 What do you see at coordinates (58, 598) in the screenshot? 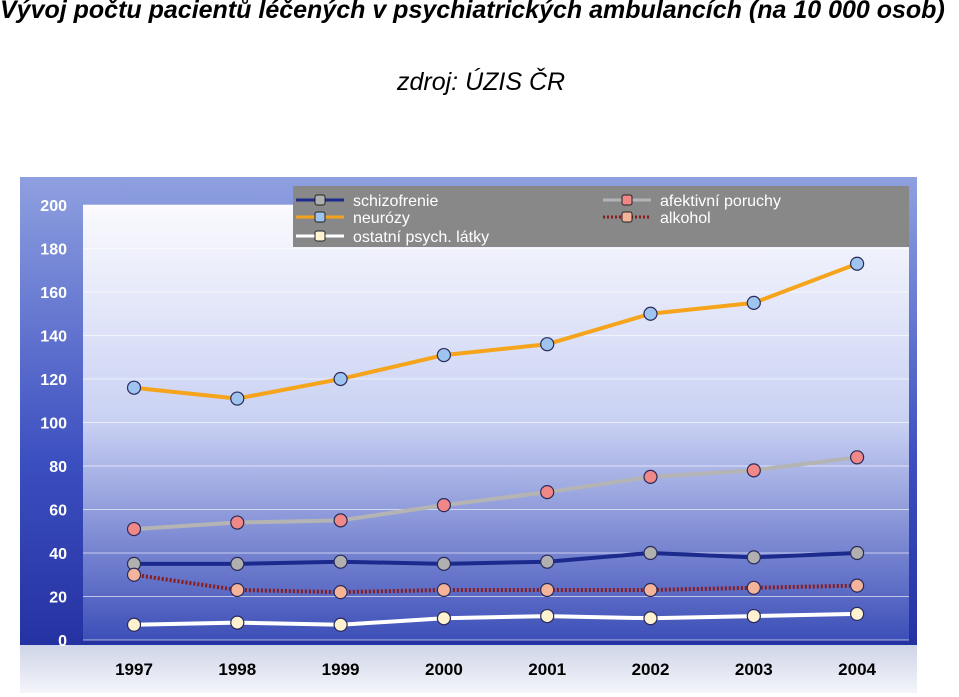
I see `y-tick-label: 20` at bounding box center [58, 598].